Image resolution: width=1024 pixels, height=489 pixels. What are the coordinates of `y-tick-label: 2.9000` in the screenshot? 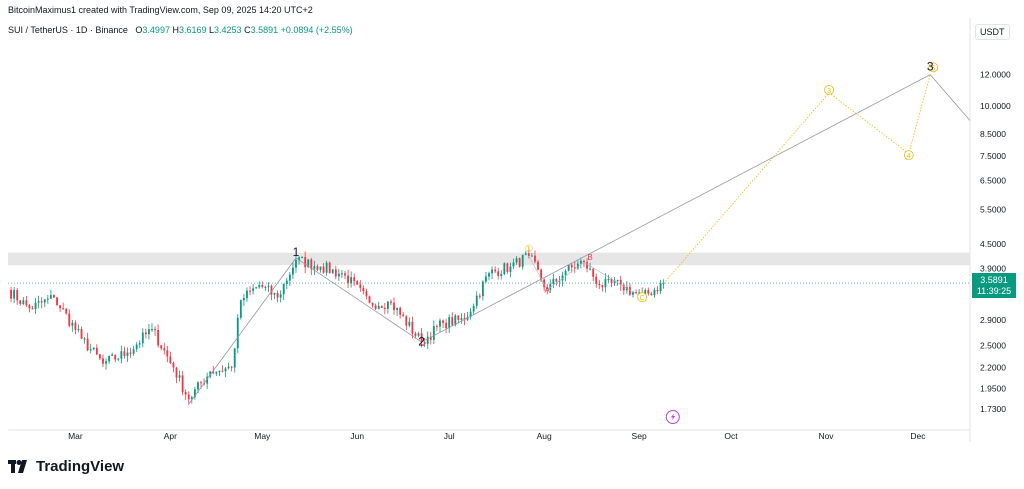 It's located at (993, 320).